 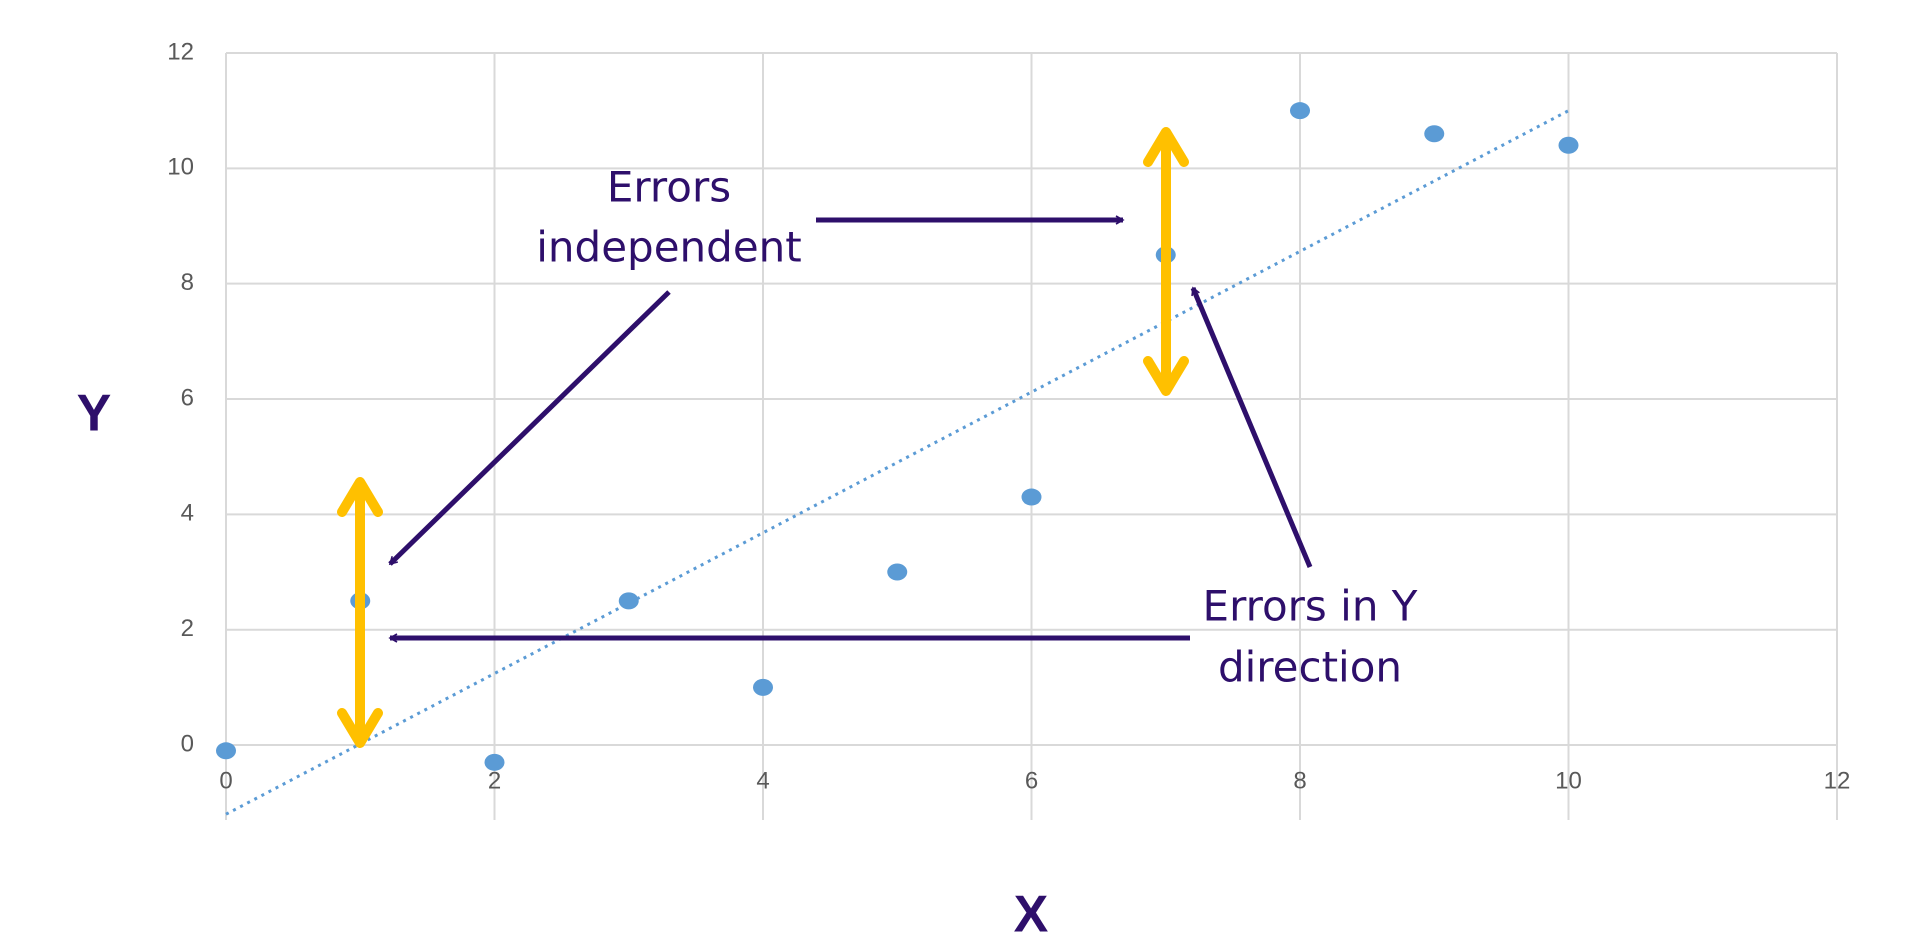 What do you see at coordinates (187, 282) in the screenshot?
I see `y-tick-label: 8` at bounding box center [187, 282].